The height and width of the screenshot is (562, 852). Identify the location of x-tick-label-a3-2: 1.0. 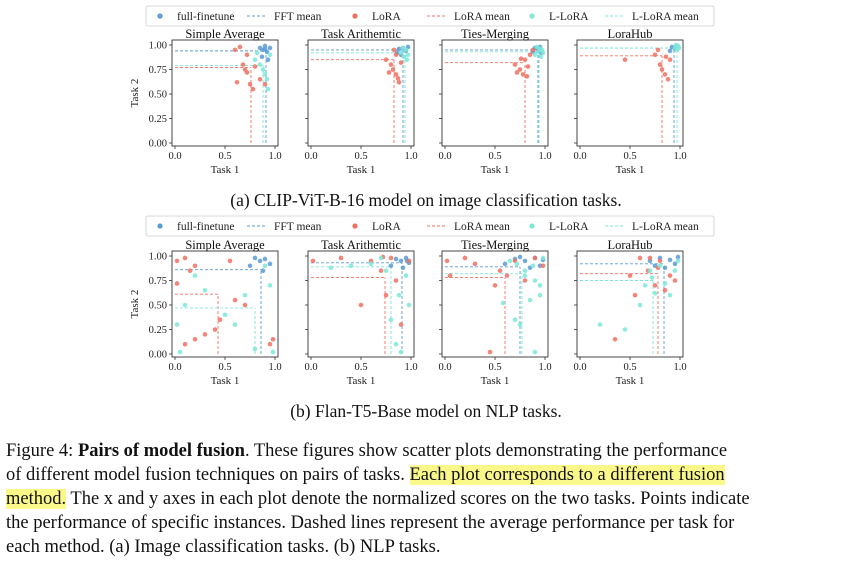
(679, 156).